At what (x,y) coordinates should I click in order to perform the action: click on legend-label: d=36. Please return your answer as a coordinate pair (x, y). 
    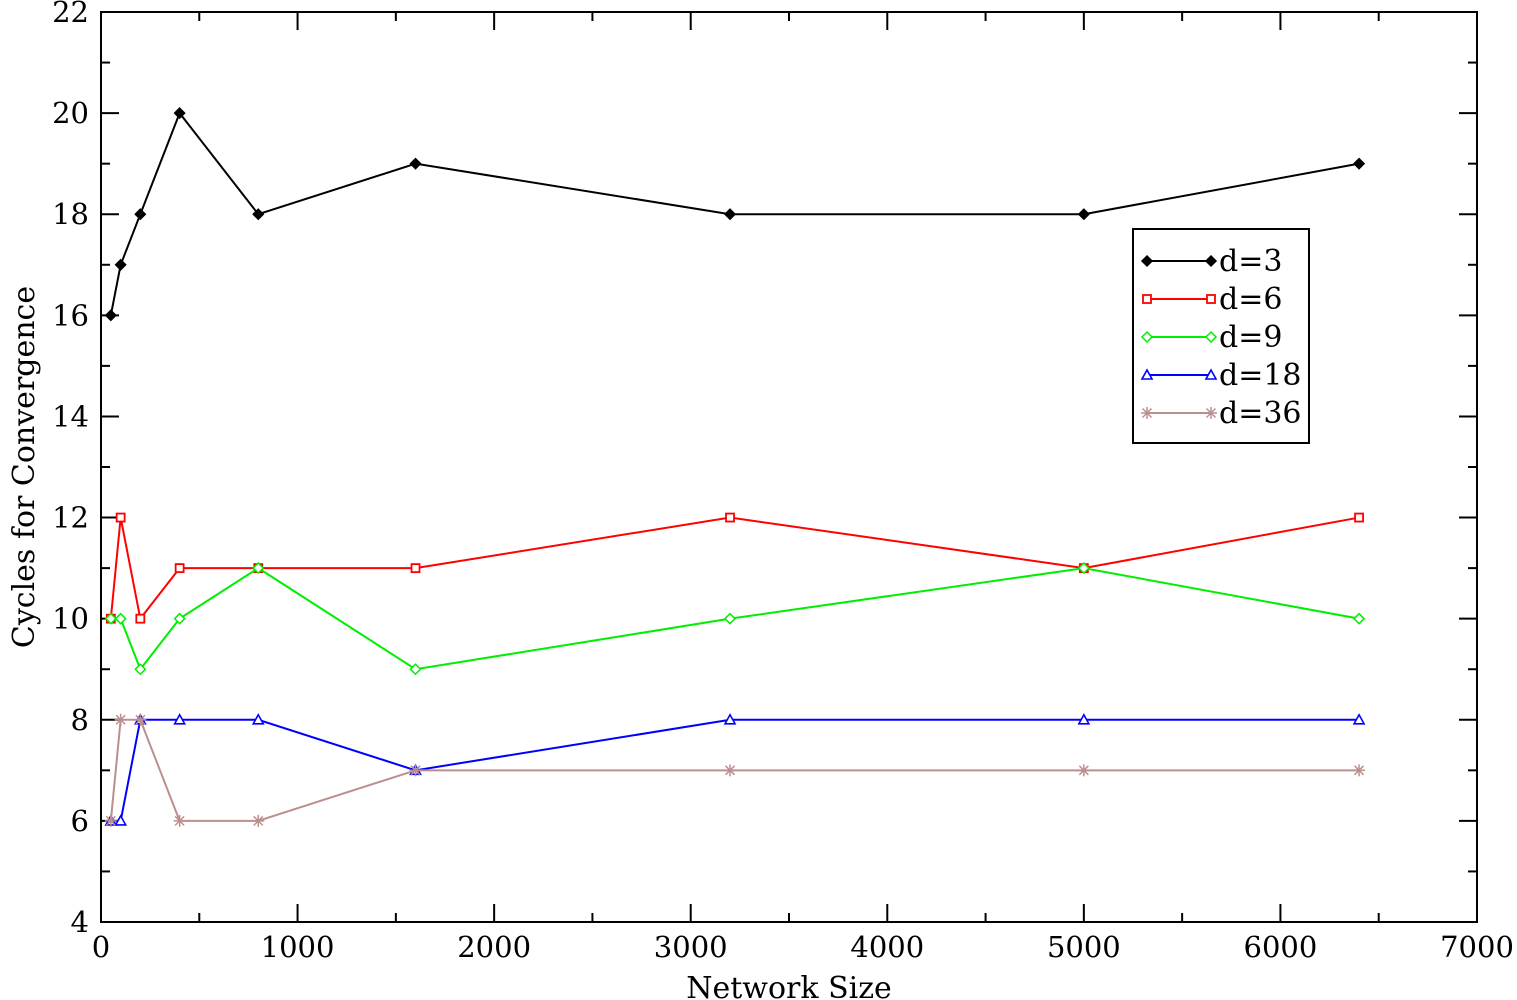
    Looking at the image, I should click on (1260, 413).